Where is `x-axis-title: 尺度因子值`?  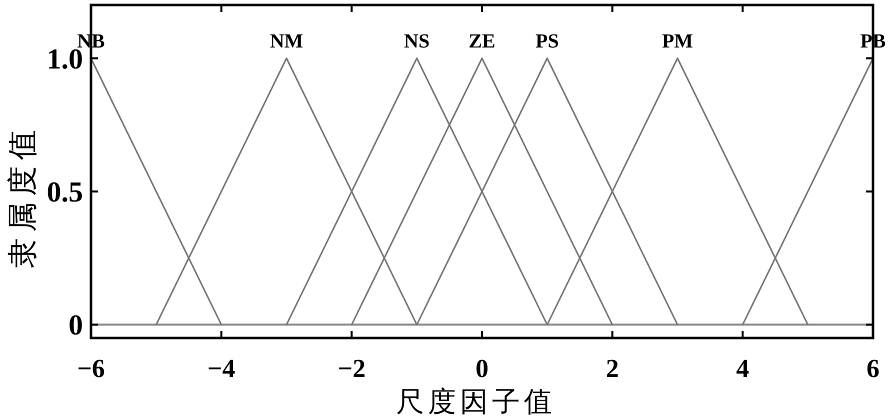
x-axis-title: 尺度因子值 is located at coordinates (476, 402).